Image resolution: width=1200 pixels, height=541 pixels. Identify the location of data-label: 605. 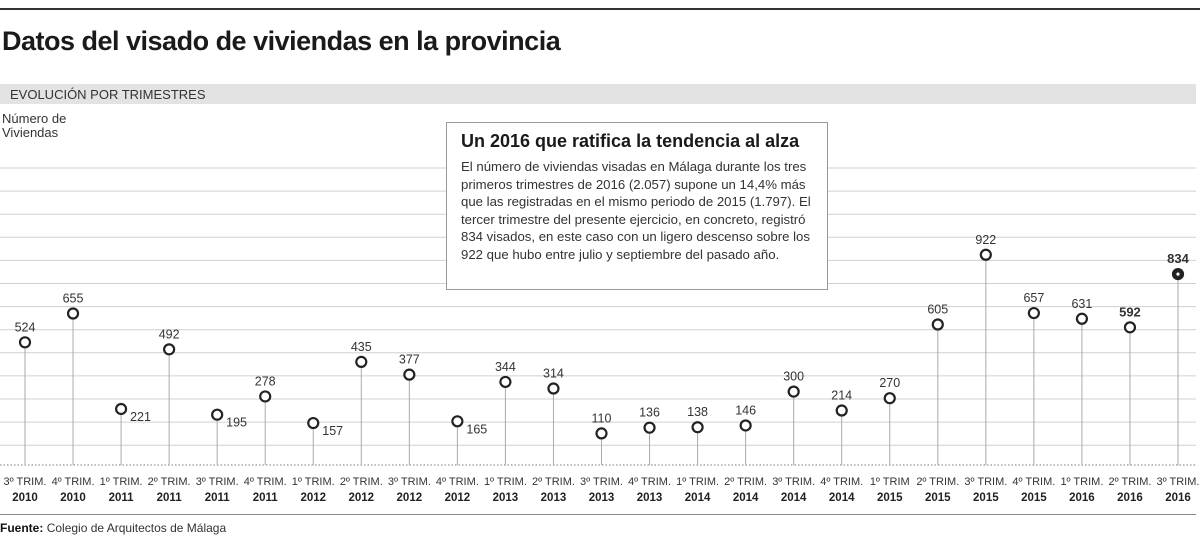
(937, 310).